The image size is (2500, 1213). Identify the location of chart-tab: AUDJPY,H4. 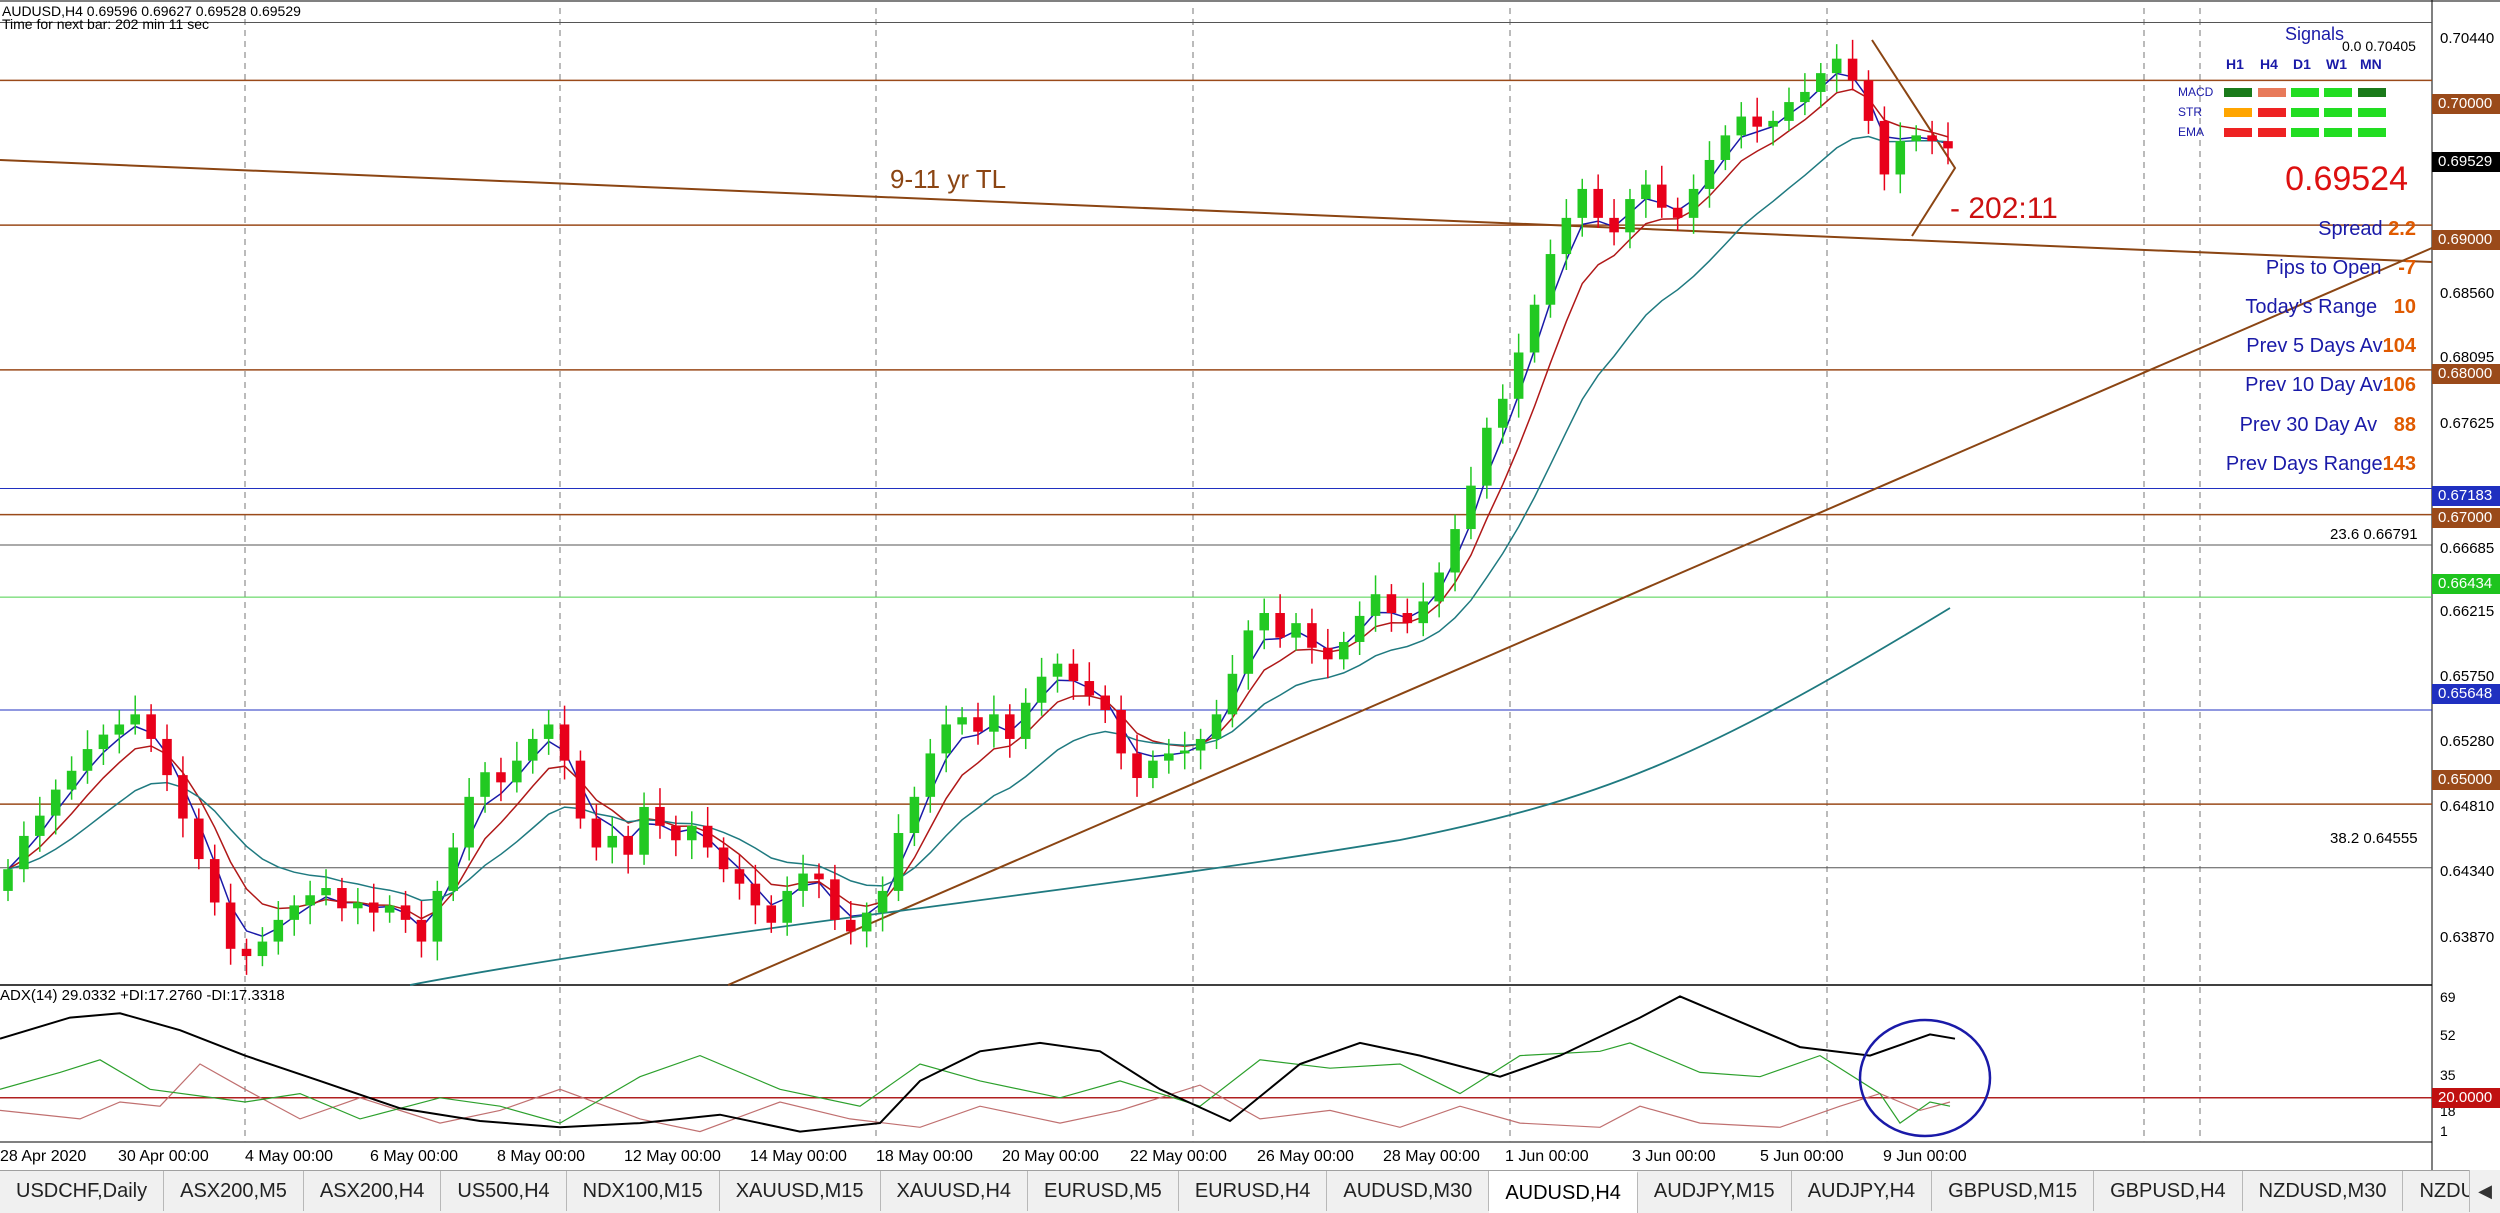
(1862, 1191).